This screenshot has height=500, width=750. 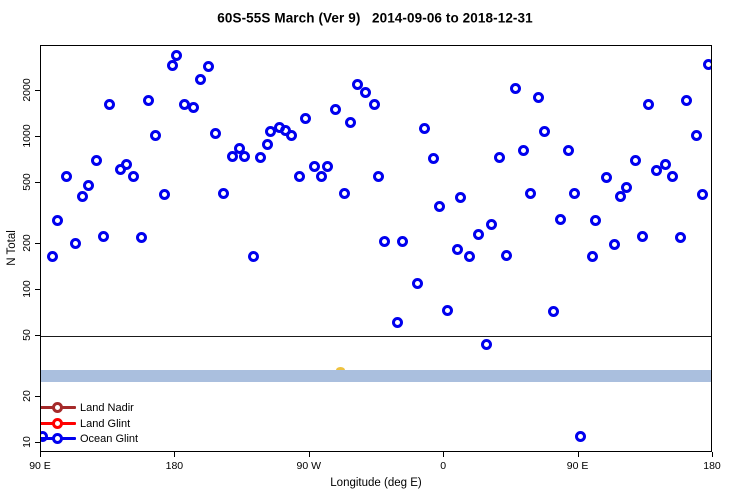 What do you see at coordinates (105, 423) in the screenshot?
I see `legend-label: Land Glint` at bounding box center [105, 423].